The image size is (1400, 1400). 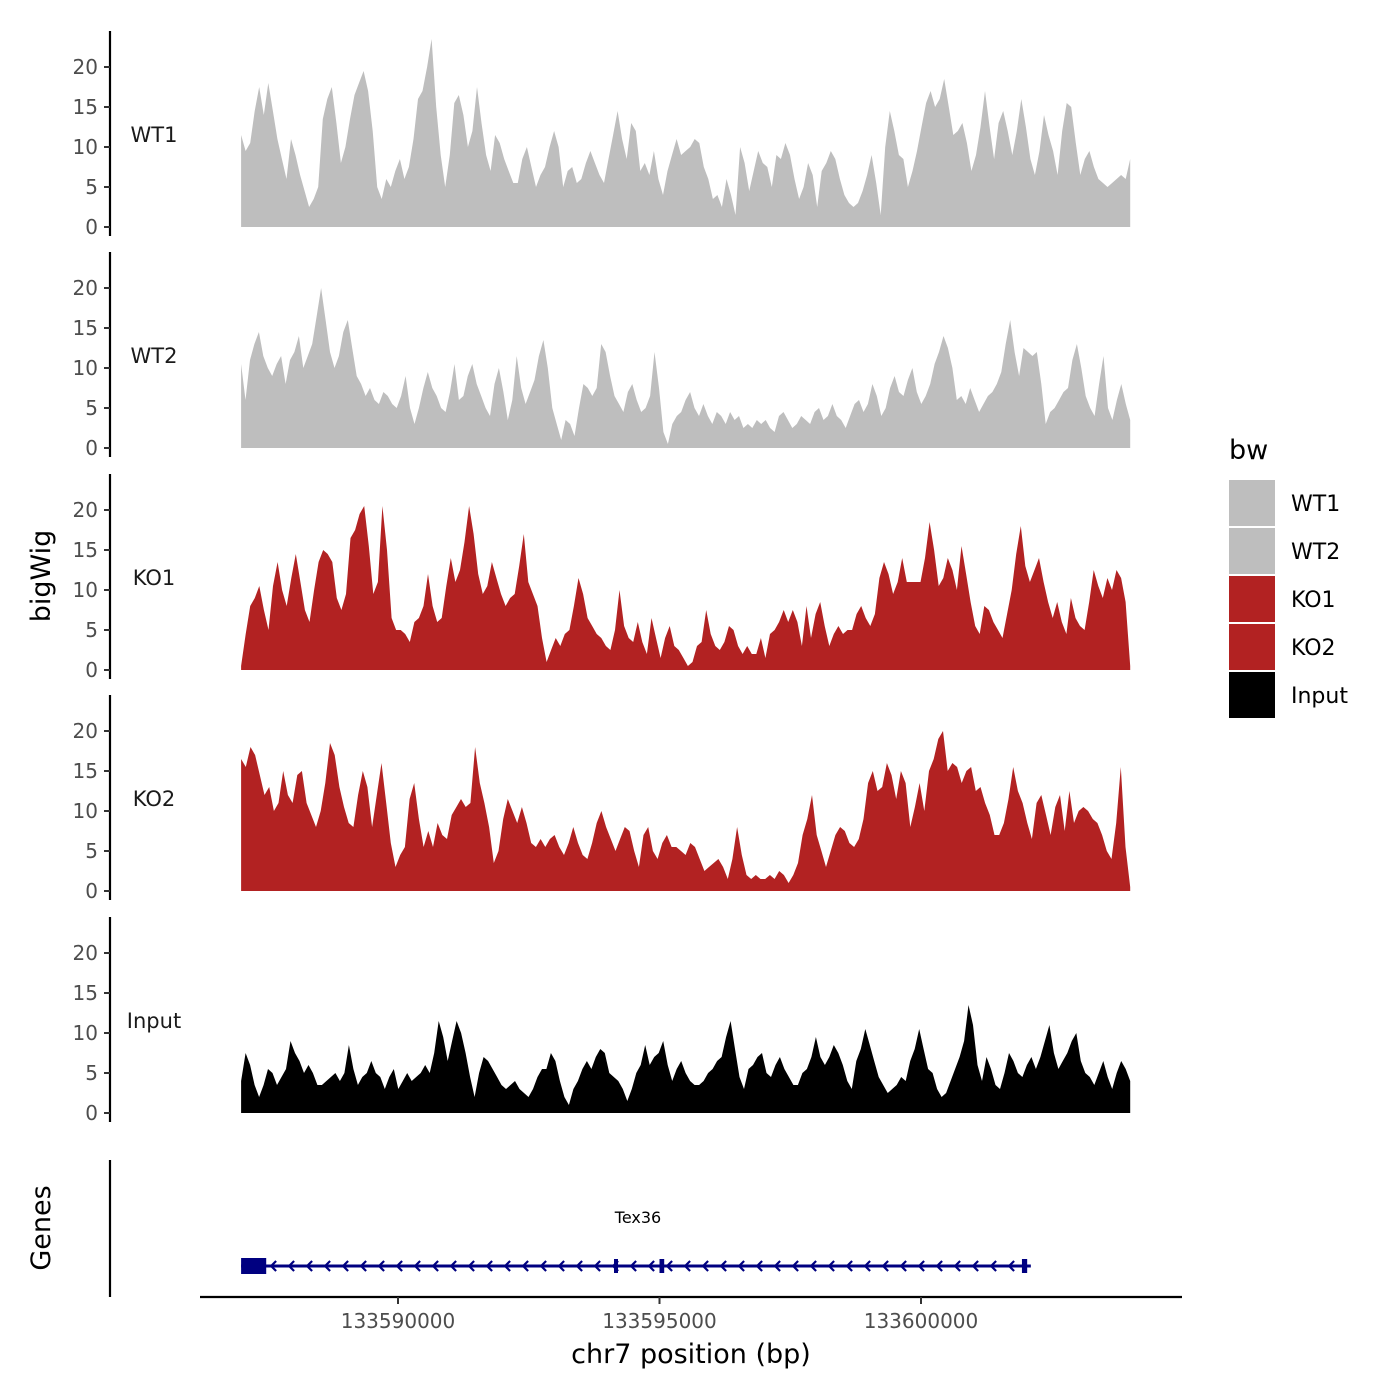 I want to click on legend-label: WT1, so click(x=1315, y=504).